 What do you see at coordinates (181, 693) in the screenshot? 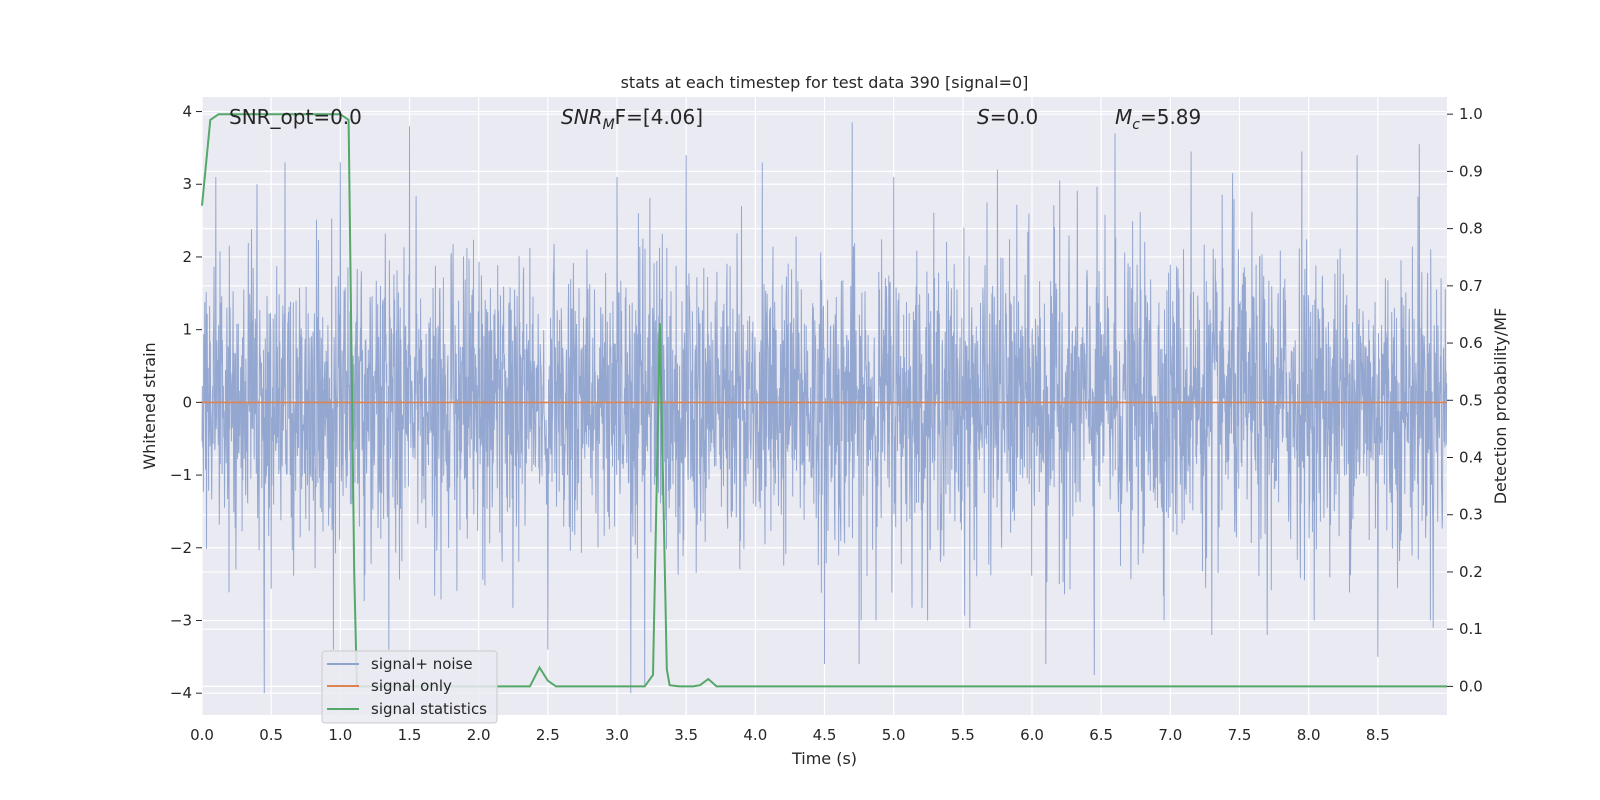
I see `y-tick-label: −4` at bounding box center [181, 693].